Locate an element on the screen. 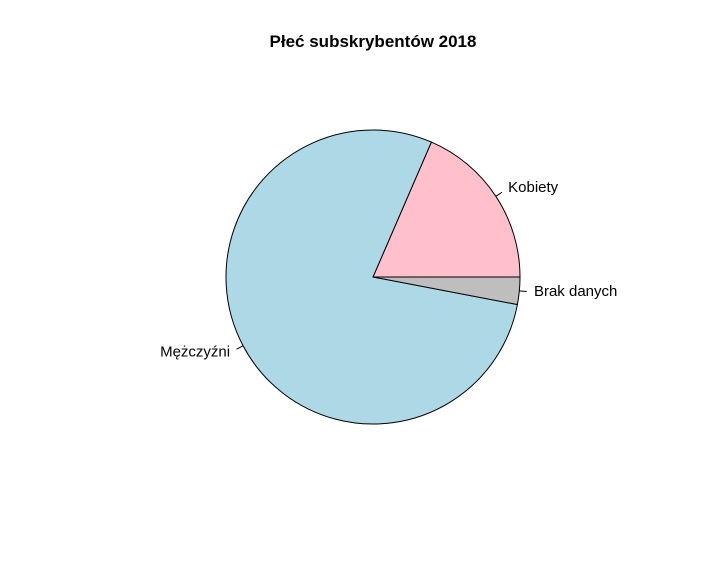 This screenshot has height=575, width=708. pie-label-kobiety: Kobiety is located at coordinates (533, 187).